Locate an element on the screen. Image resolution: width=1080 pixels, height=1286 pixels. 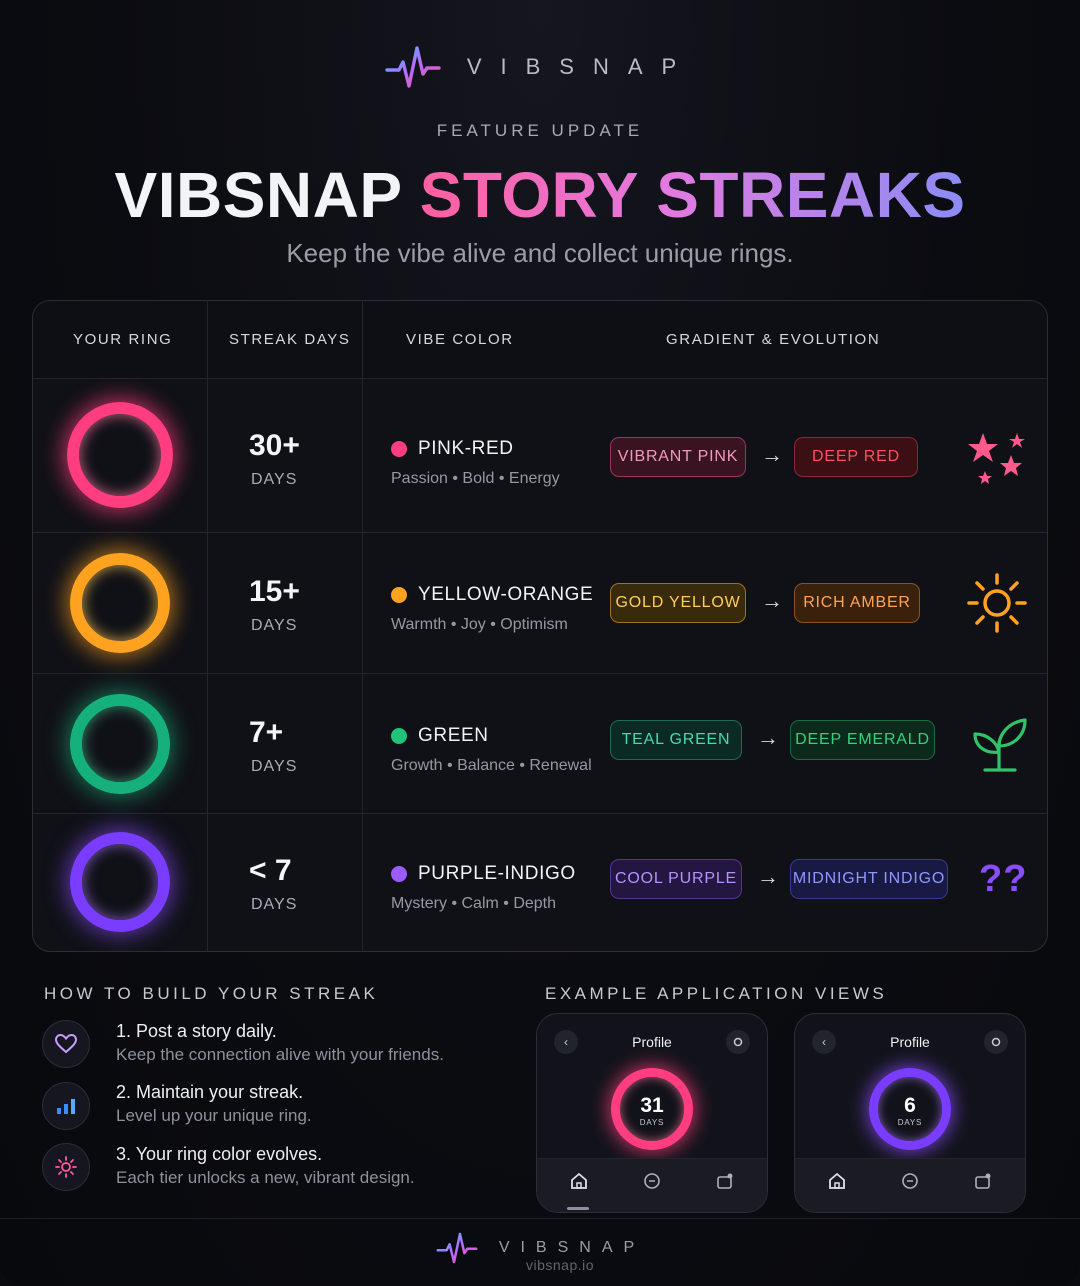
gradient-from-pill: VIBRANT PINK is located at coordinates (678, 457).